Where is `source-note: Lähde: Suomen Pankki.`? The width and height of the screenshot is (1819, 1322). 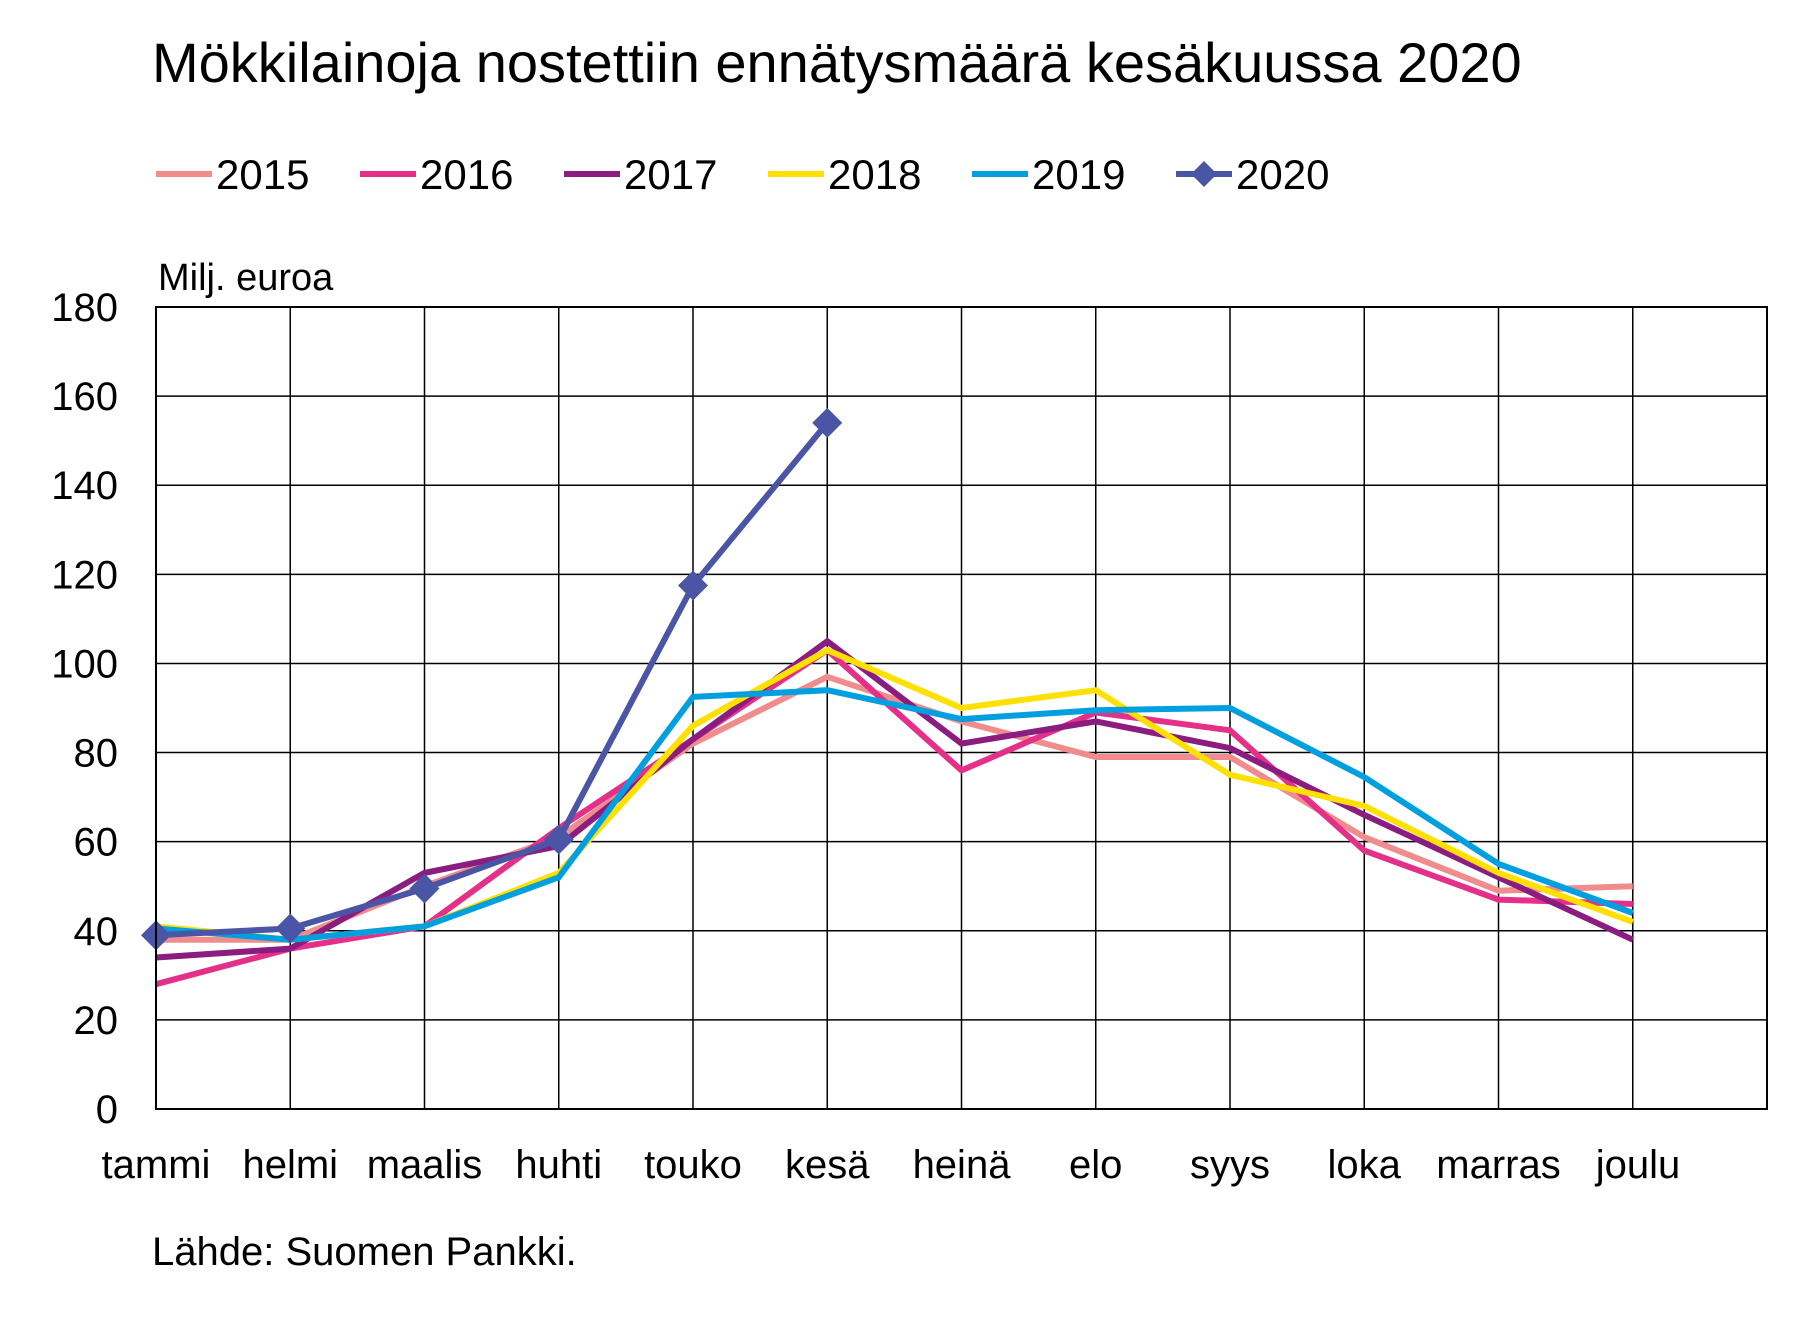 source-note: Lähde: Suomen Pankki. is located at coordinates (364, 1252).